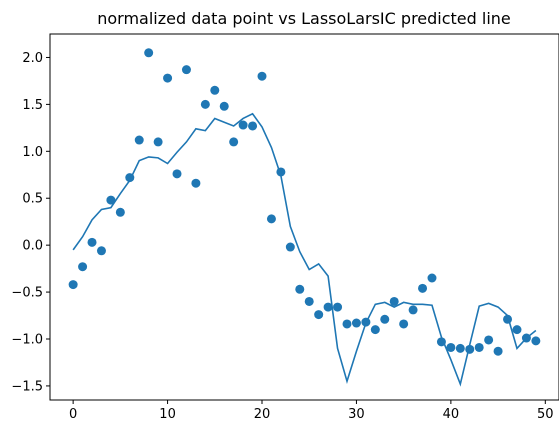 Image resolution: width=559 pixels, height=435 pixels. Describe the element at coordinates (30, 222) in the screenshot. I see `y-axis: −1.5 −1.0 −0.5 0.0 0.5 1.0 1.5 2.0` at that location.